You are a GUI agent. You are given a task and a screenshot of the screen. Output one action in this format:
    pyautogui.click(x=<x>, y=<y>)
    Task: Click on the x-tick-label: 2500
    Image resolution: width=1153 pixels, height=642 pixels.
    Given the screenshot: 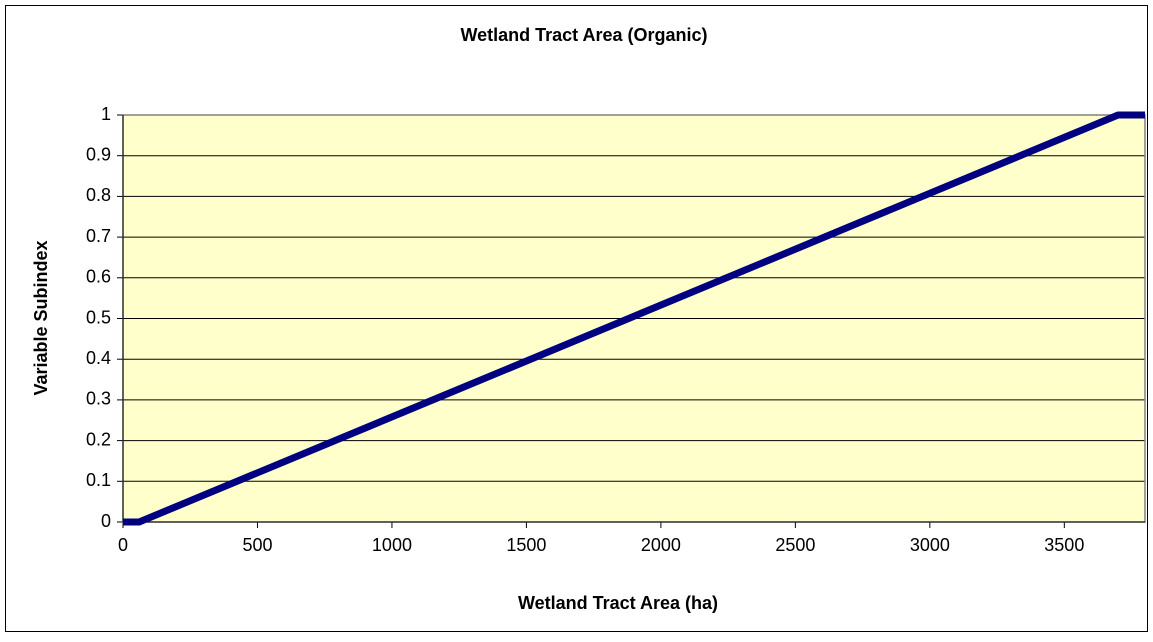 What is the action you would take?
    pyautogui.click(x=795, y=545)
    